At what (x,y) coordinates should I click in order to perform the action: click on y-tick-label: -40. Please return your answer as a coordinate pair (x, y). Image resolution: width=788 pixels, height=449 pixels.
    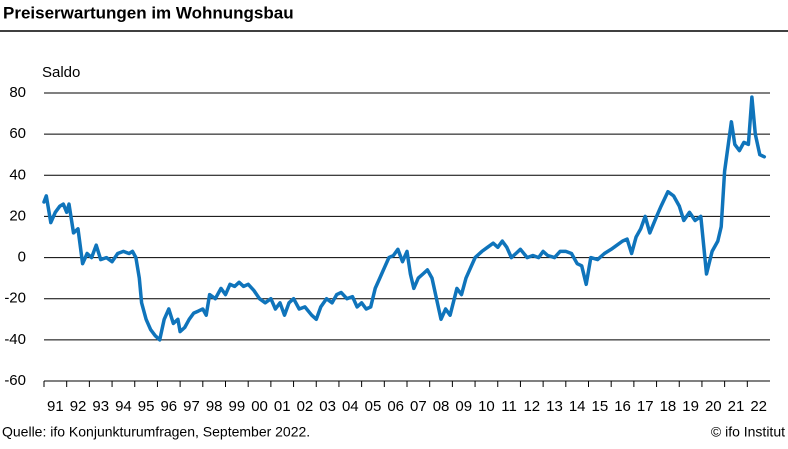
    Looking at the image, I should click on (15, 339).